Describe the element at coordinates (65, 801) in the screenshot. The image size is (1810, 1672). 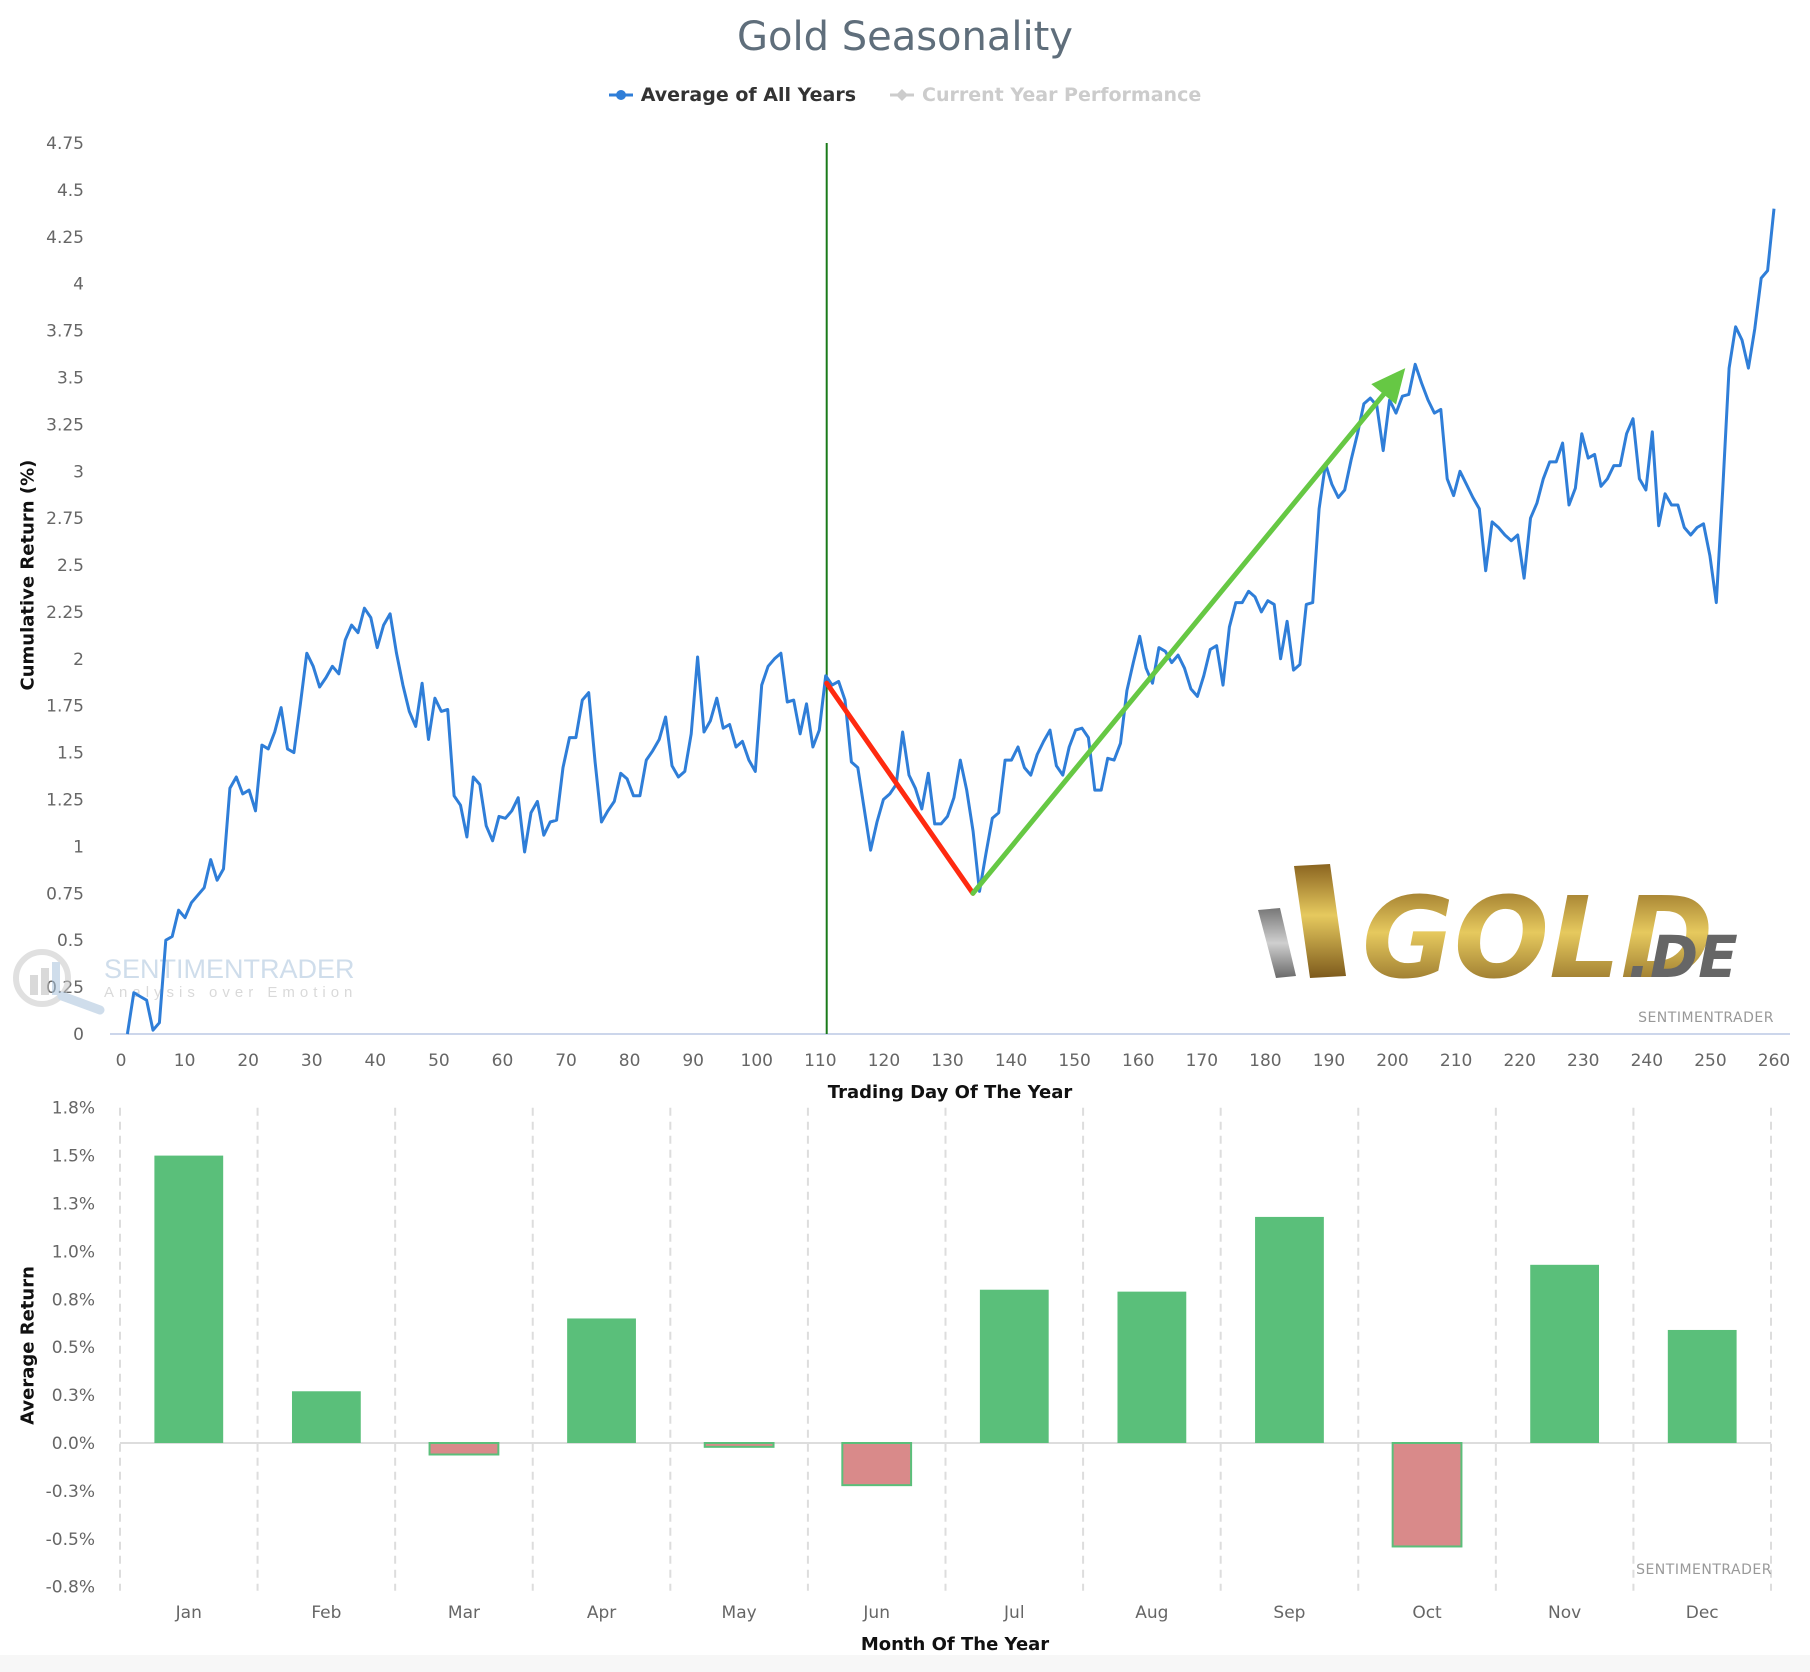
I see `y-tick-label: 1.25` at that location.